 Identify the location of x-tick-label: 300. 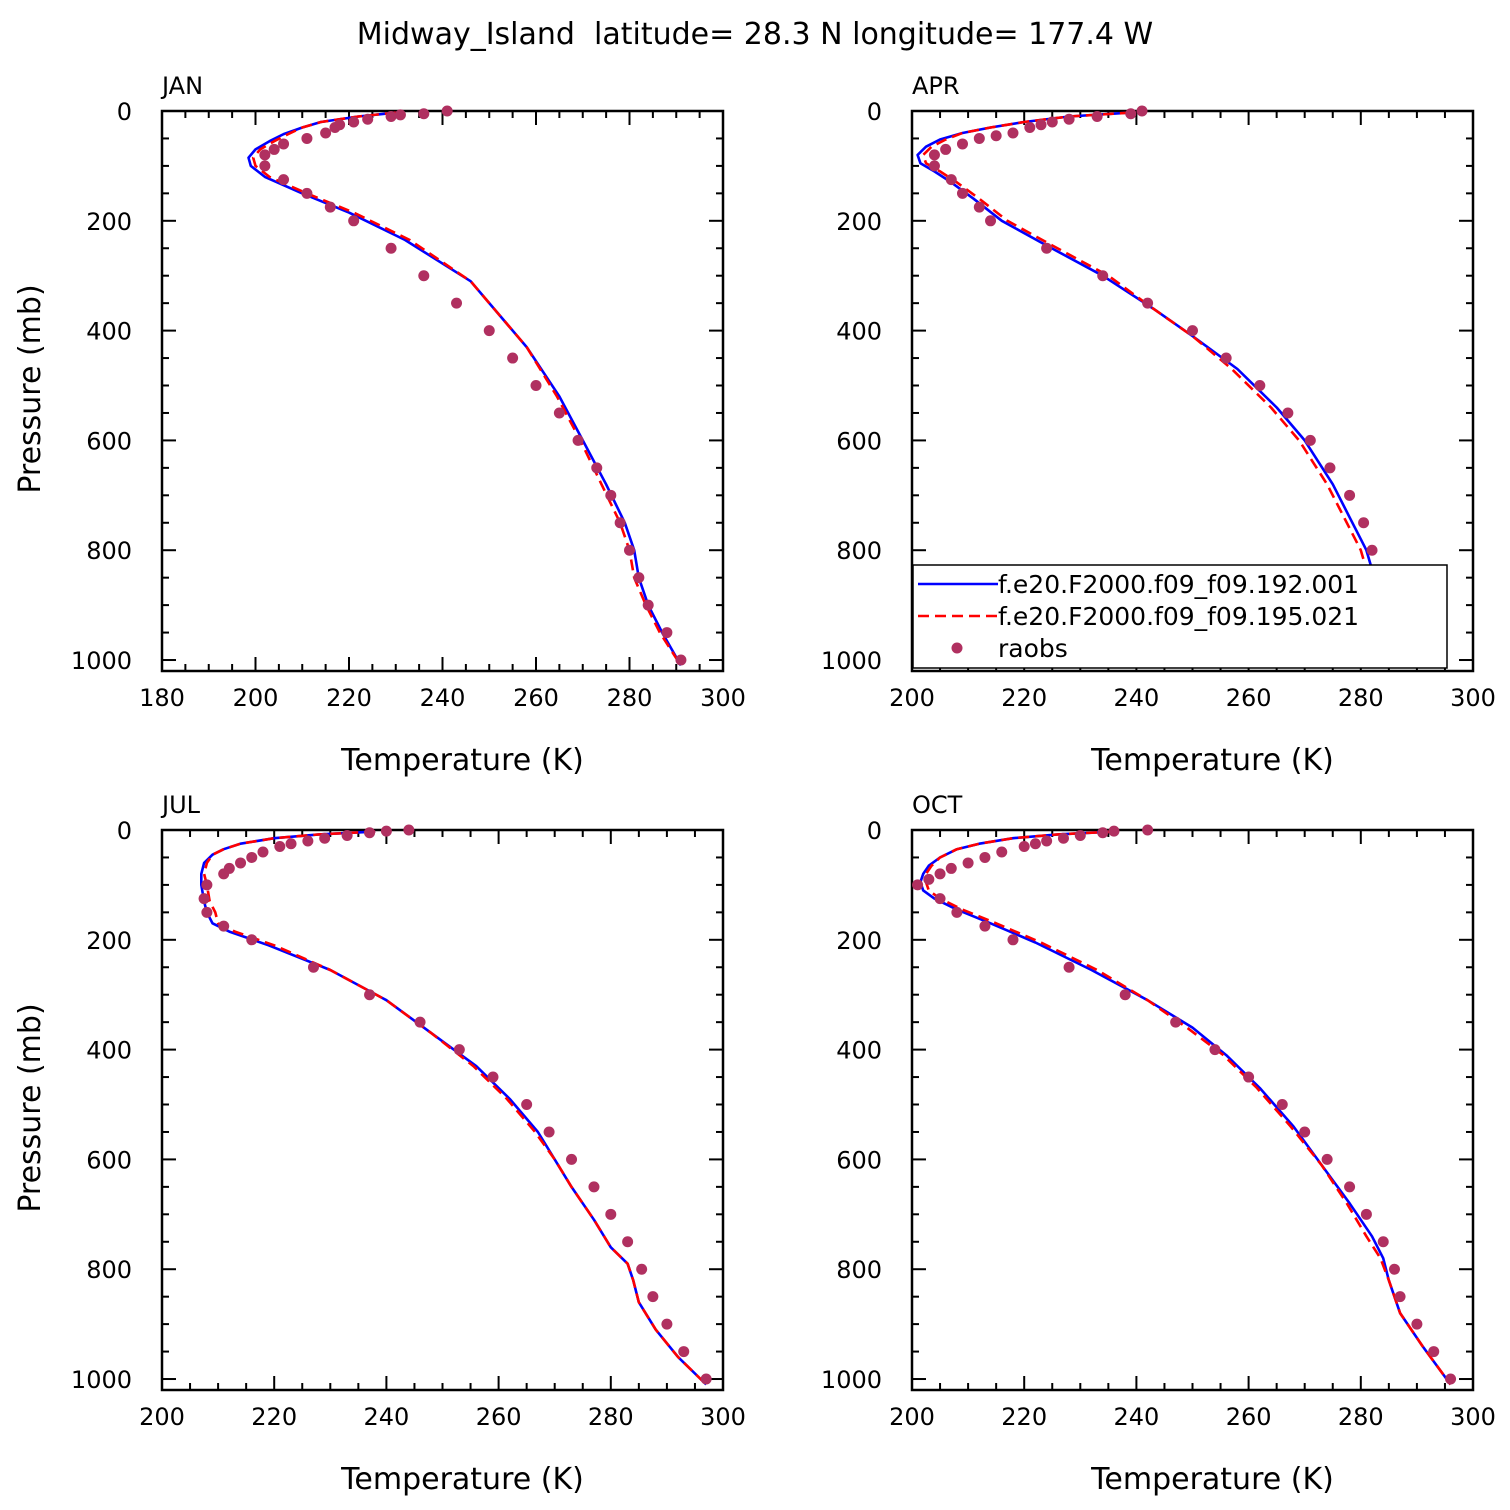
(1473, 698).